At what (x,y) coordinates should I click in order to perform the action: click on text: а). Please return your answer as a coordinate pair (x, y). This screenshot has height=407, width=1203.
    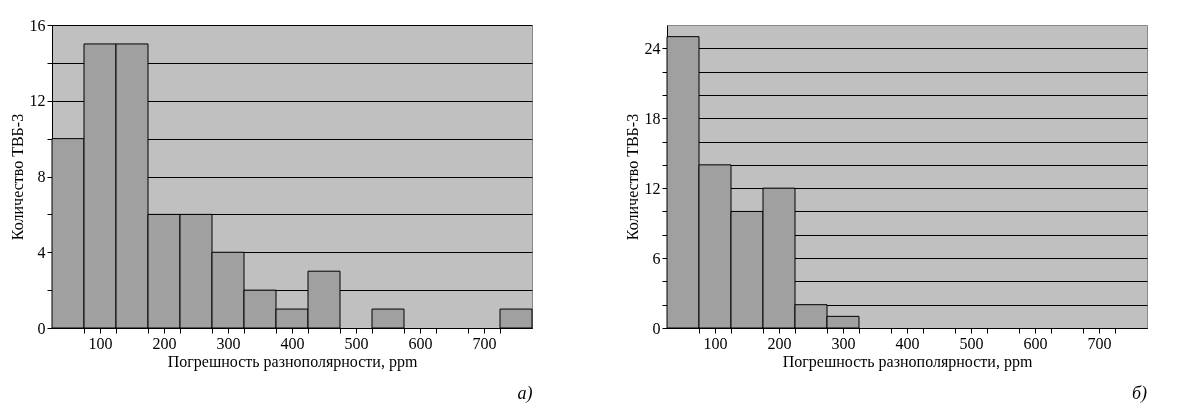
    Looking at the image, I should click on (525, 393).